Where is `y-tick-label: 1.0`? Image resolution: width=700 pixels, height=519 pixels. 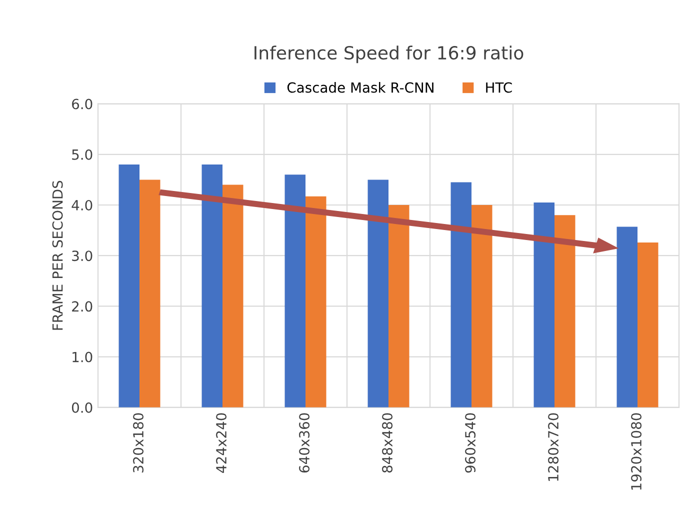
y-tick-label: 1.0 is located at coordinates (82, 357).